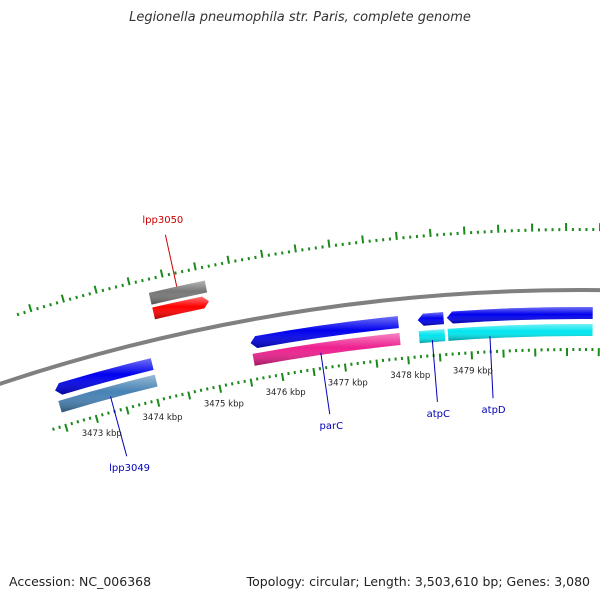 This screenshot has height=600, width=600. I want to click on scale-label: 3475 kbp, so click(224, 404).